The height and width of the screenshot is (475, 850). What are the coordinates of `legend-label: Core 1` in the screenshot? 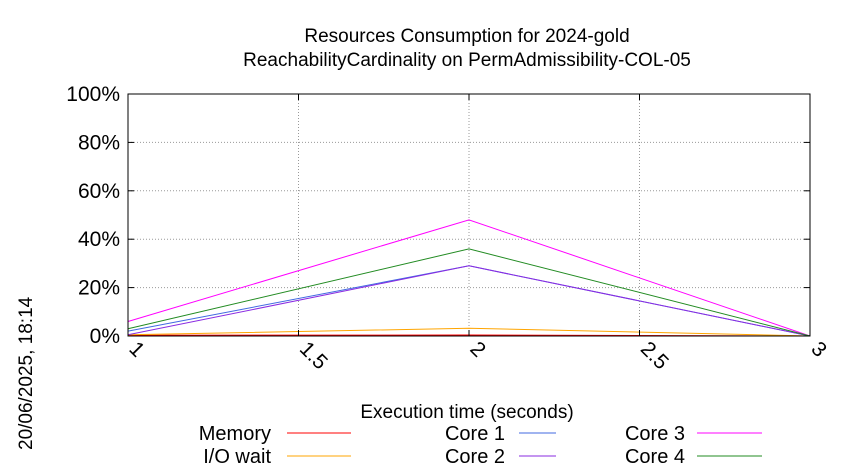 It's located at (475, 434).